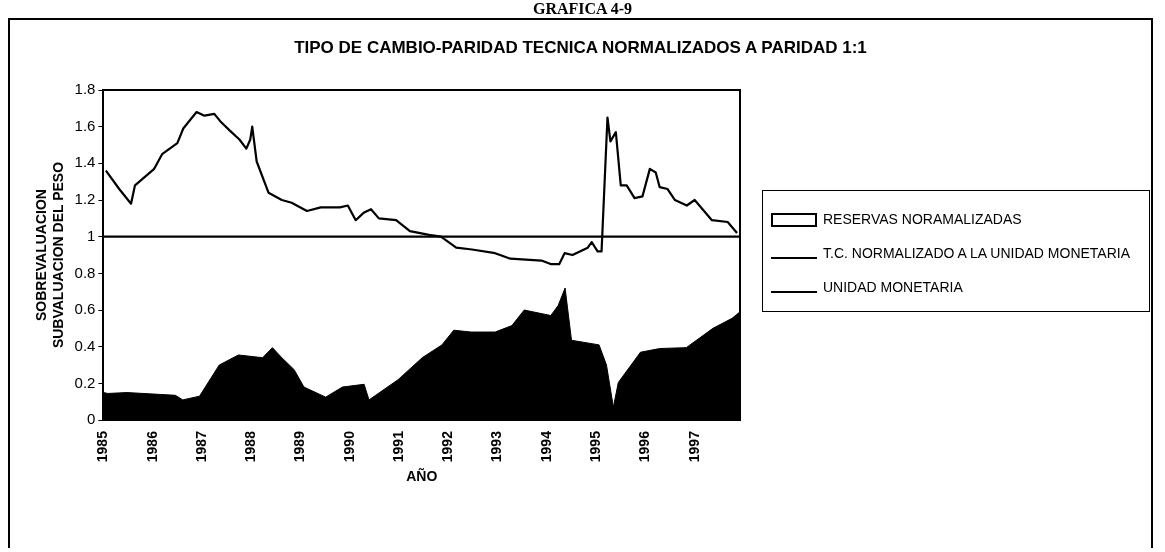 The image size is (1165, 552). What do you see at coordinates (893, 287) in the screenshot?
I see `legend-label: UNIDAD MONETARIA` at bounding box center [893, 287].